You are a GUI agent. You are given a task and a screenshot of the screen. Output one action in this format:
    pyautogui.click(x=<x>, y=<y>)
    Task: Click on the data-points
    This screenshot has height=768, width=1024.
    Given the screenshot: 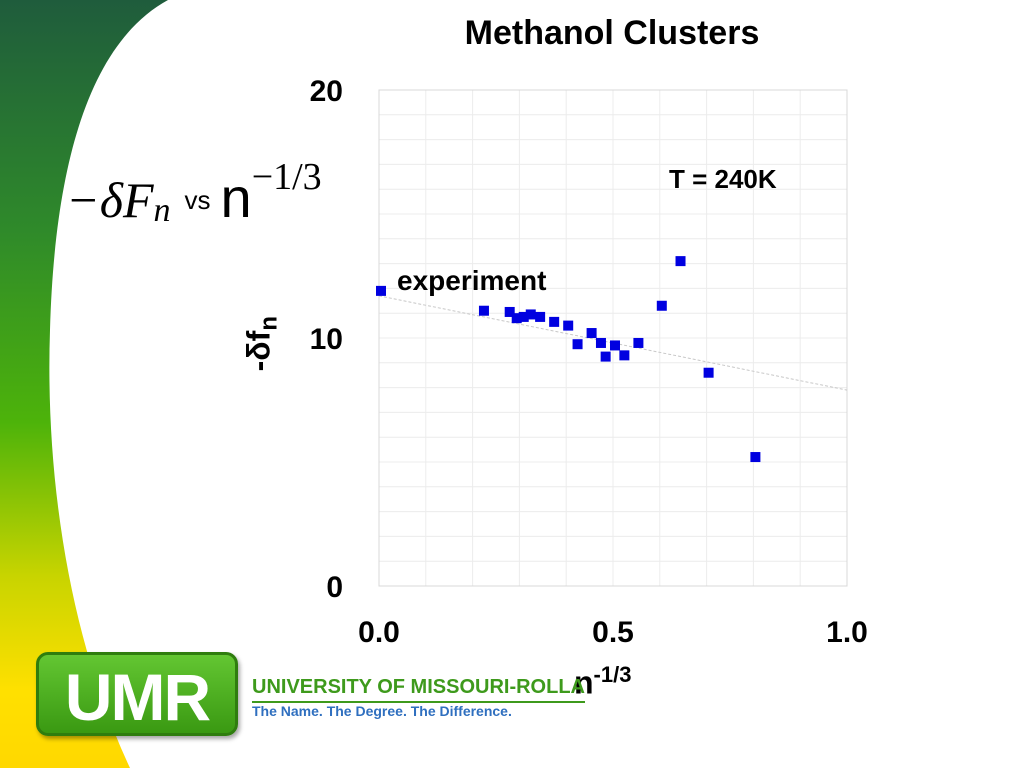 What is the action you would take?
    pyautogui.click(x=568, y=359)
    